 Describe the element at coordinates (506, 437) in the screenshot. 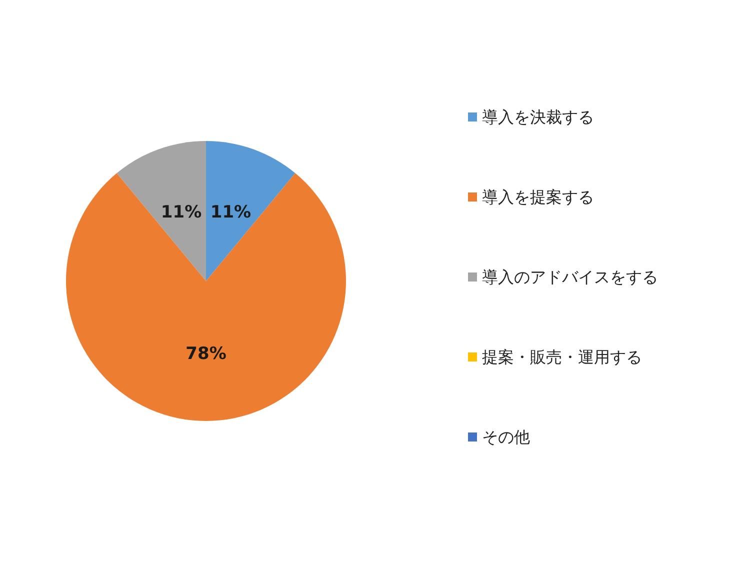

I see `legend-label: その他` at that location.